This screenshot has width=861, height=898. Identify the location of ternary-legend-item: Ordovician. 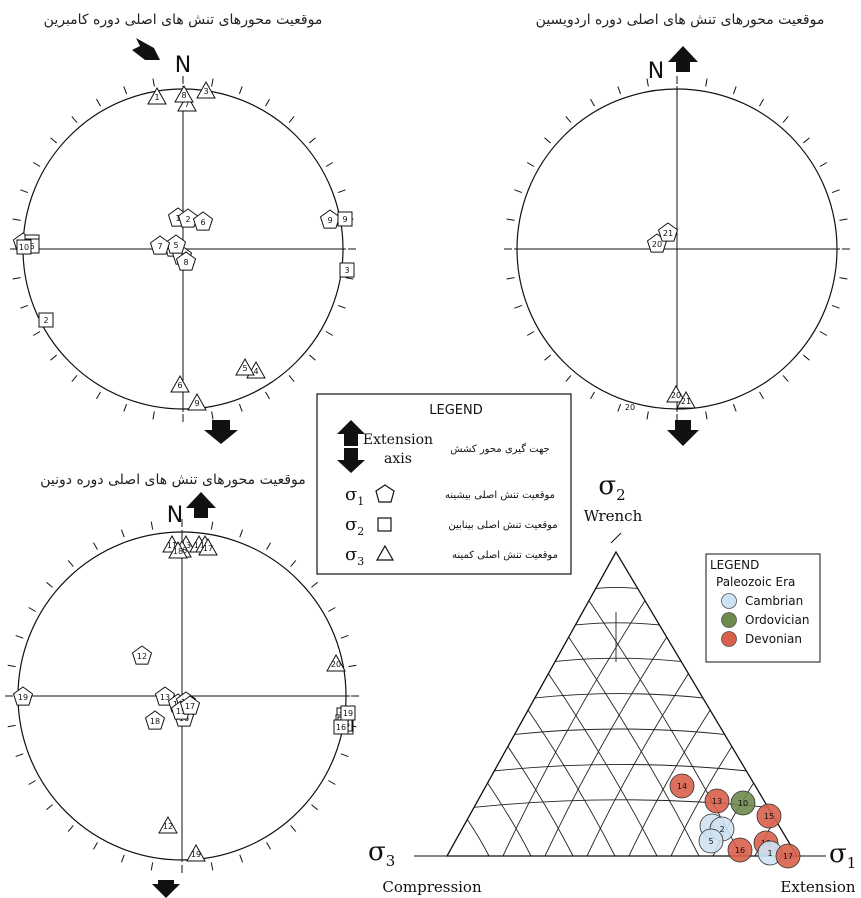
(765, 620).